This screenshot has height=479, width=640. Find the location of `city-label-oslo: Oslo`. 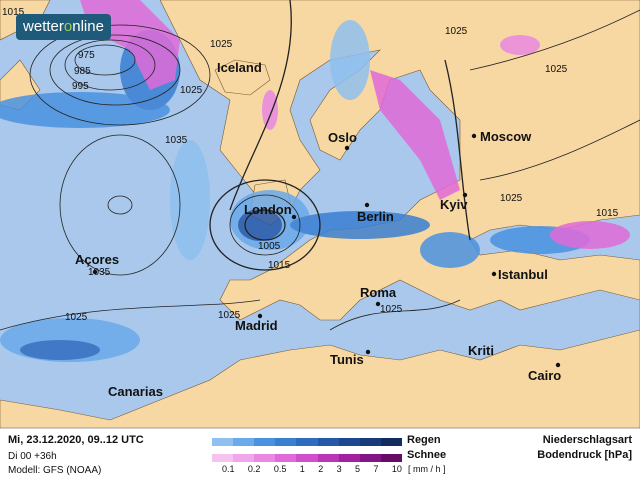

city-label-oslo: Oslo is located at coordinates (342, 137).